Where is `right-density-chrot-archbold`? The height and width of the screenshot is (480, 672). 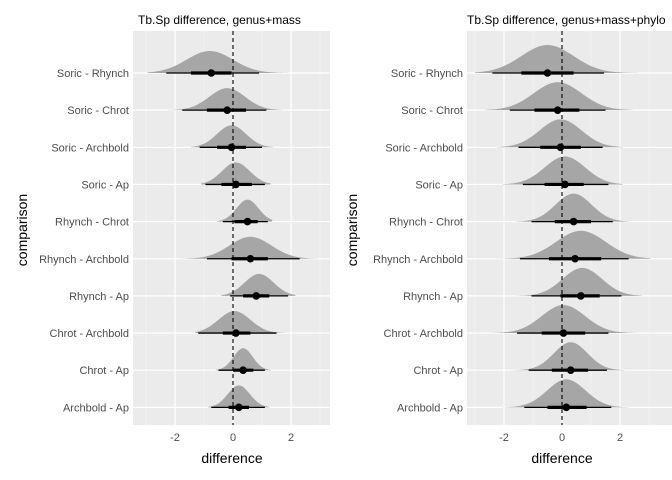
right-density-chrot-archbold is located at coordinates (564, 319).